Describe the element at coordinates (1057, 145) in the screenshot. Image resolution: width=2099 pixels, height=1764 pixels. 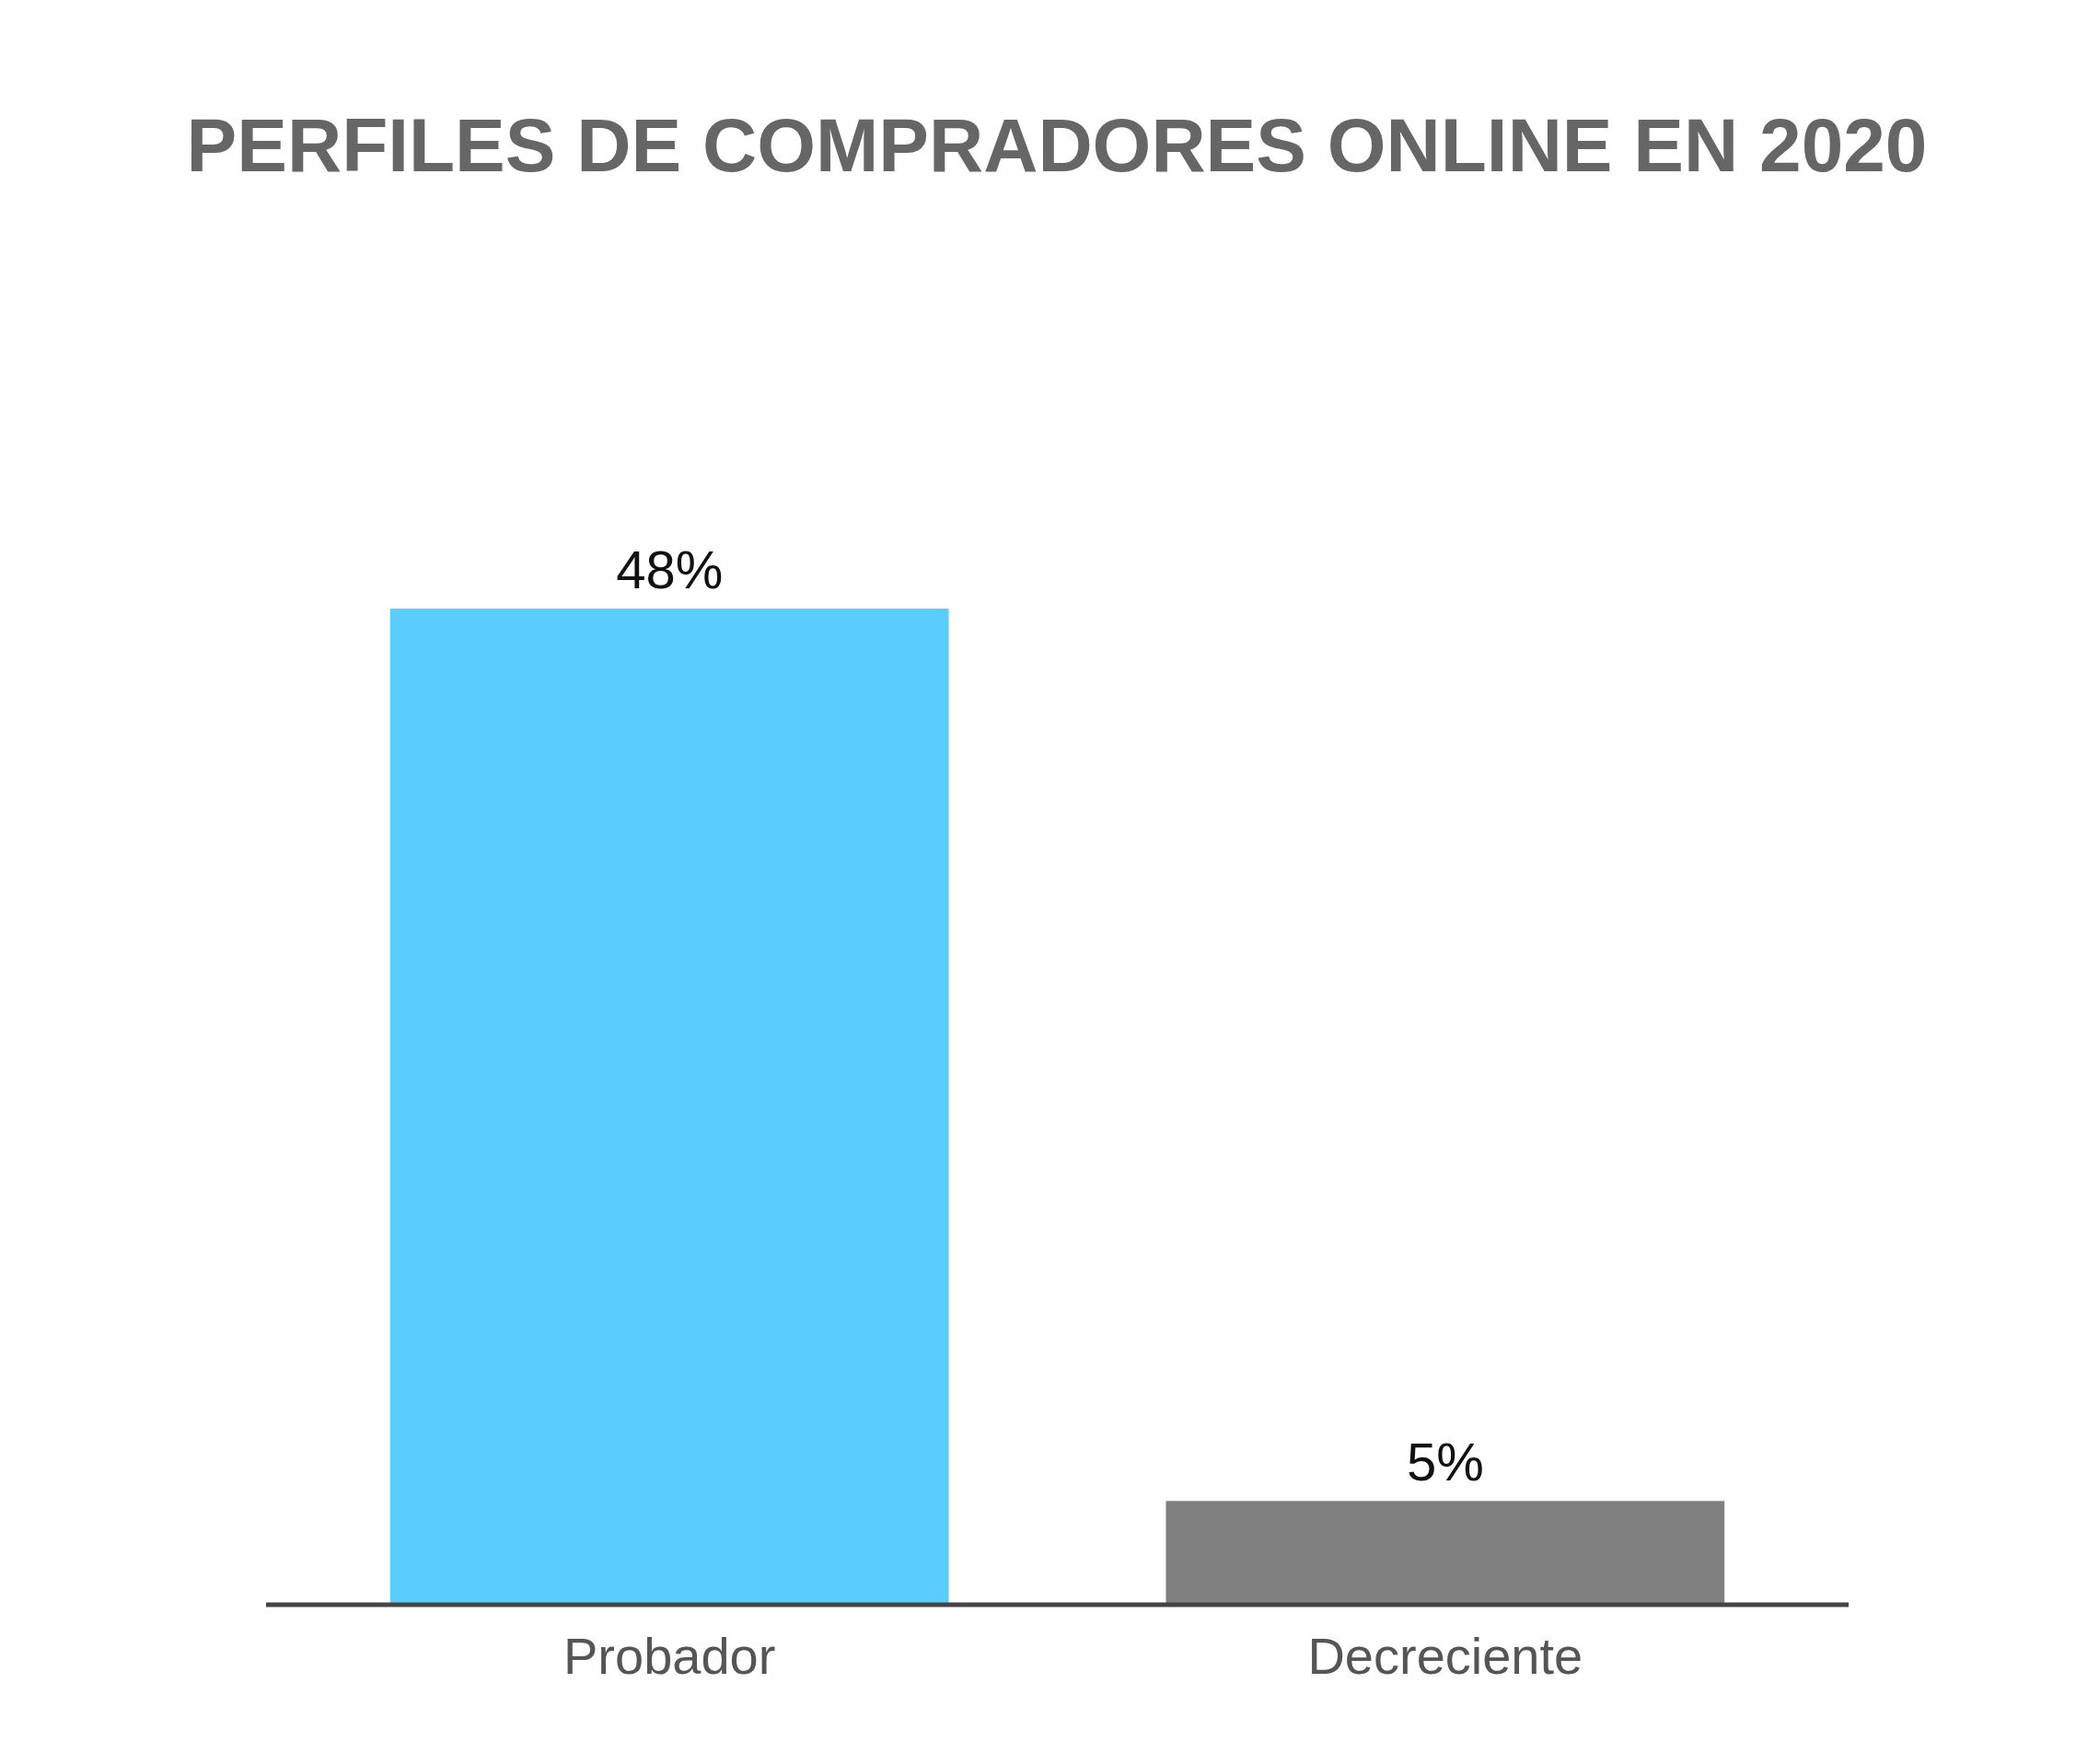
I see `chart-title: PERFILES DE COMPRADORES ONLINE EN 2020` at that location.